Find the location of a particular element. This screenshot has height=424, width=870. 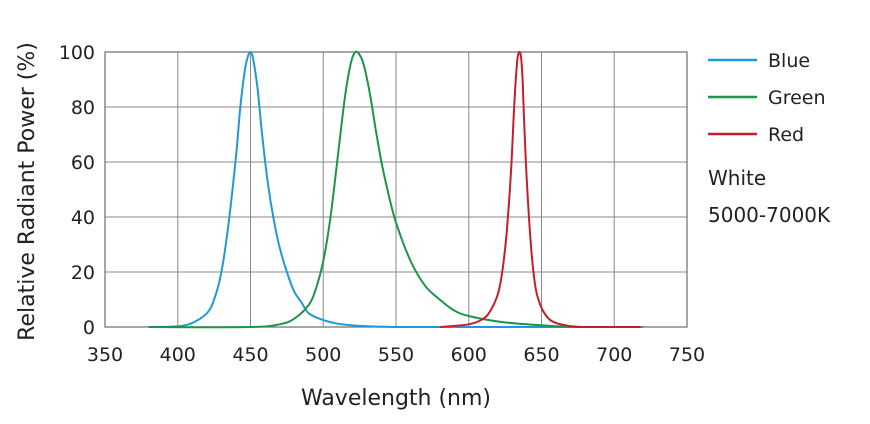

y-tick-labels: 0 20 40 60 80 100 is located at coordinates (77, 190).